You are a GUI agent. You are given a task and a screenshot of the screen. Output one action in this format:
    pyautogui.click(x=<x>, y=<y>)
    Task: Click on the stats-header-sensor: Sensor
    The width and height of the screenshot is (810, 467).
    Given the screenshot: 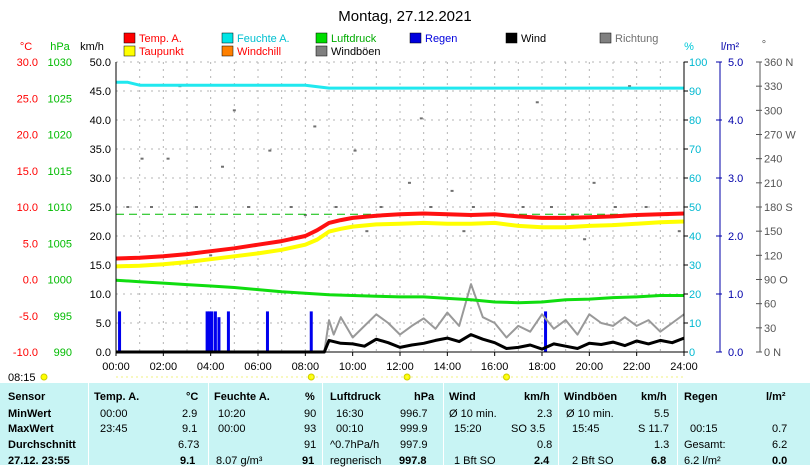 What is the action you would take?
    pyautogui.click(x=27, y=397)
    